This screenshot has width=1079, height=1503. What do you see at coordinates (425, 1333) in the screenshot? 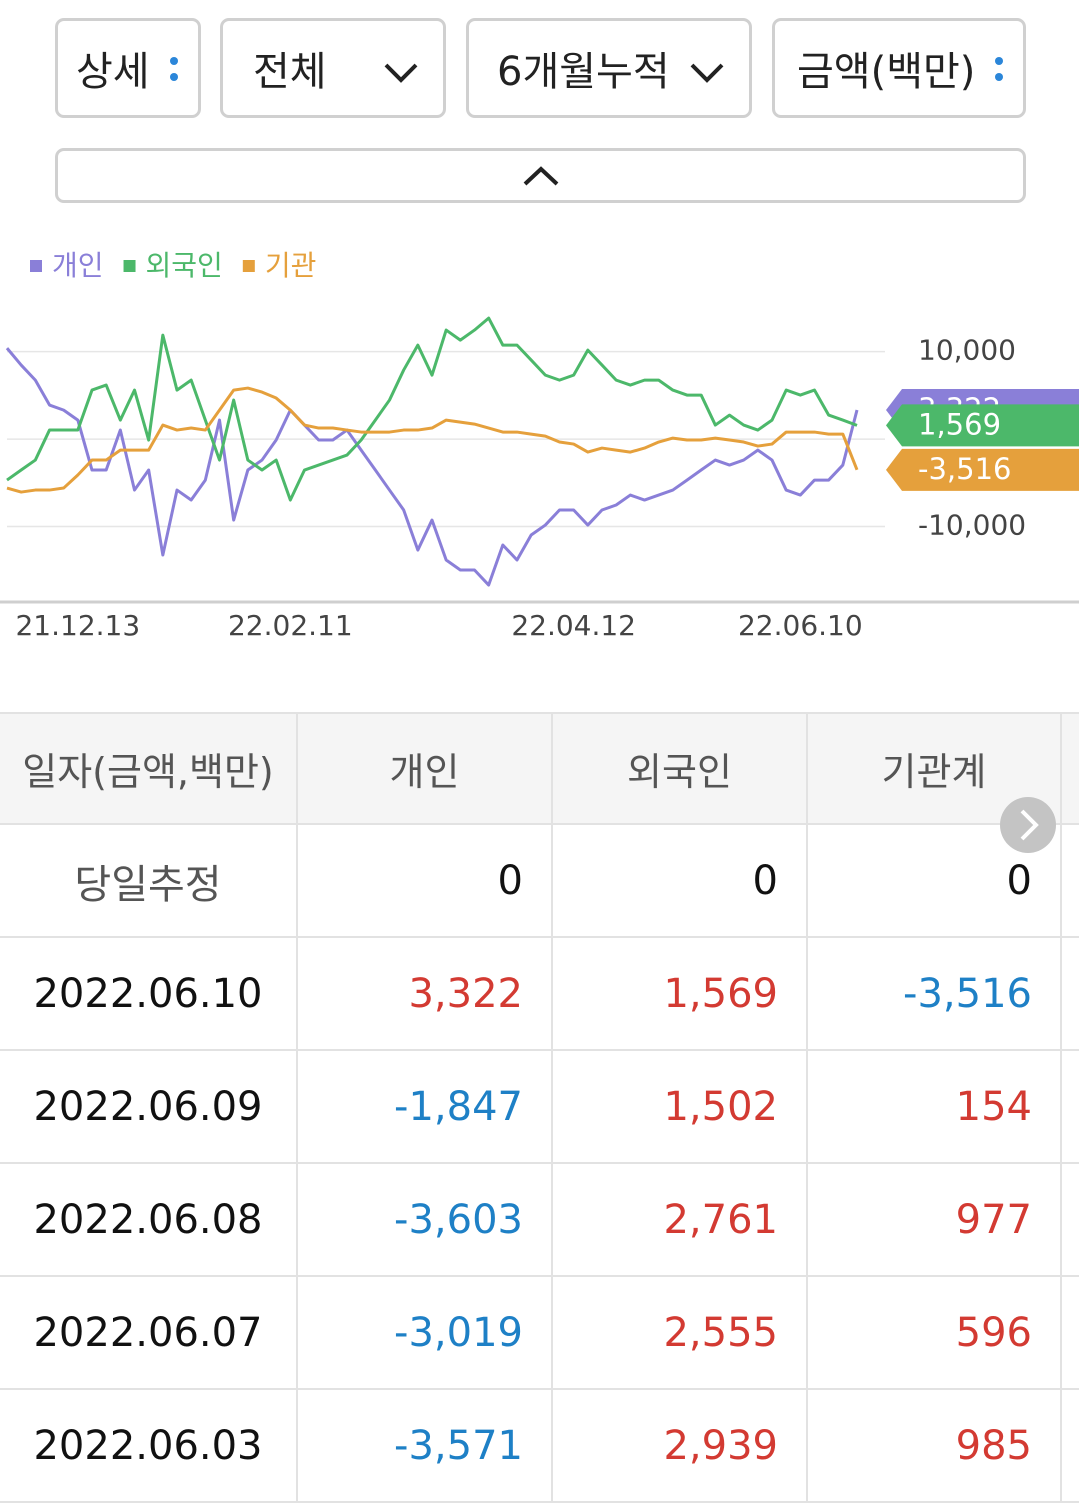
I see `value-cell: -3,019` at bounding box center [425, 1333].